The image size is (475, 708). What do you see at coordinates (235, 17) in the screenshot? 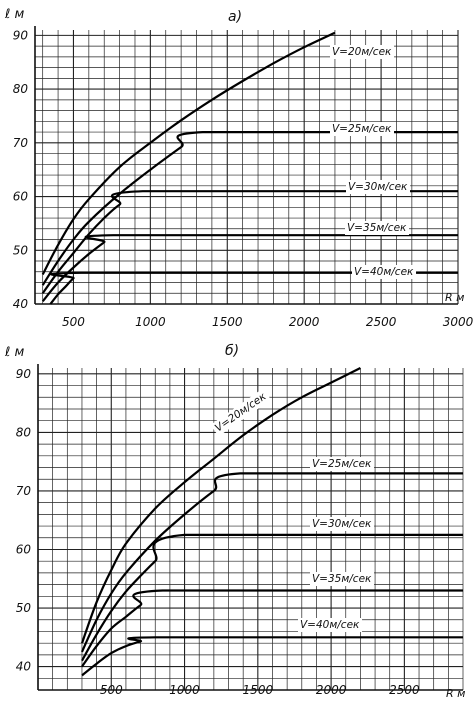
I see `panel-label: а)` at bounding box center [235, 17].